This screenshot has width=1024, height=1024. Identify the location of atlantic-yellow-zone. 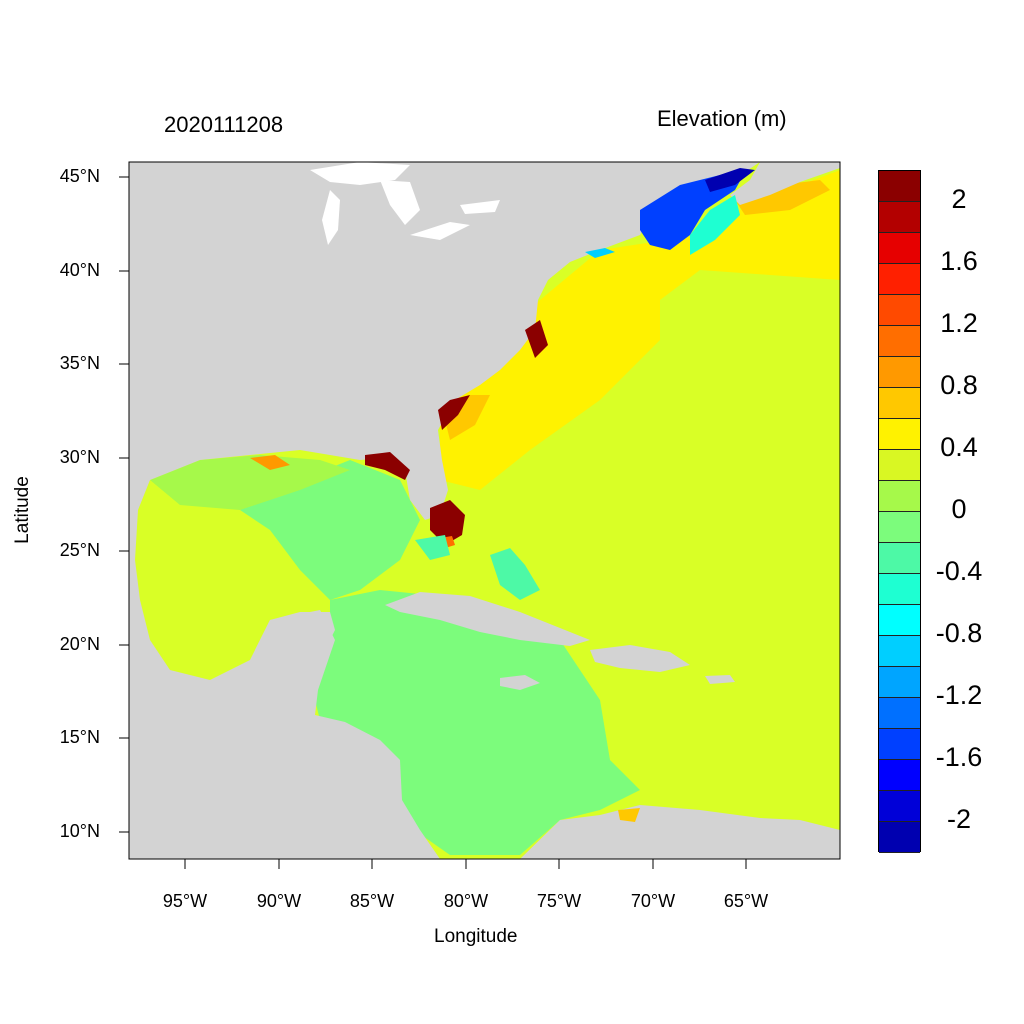
(640, 362).